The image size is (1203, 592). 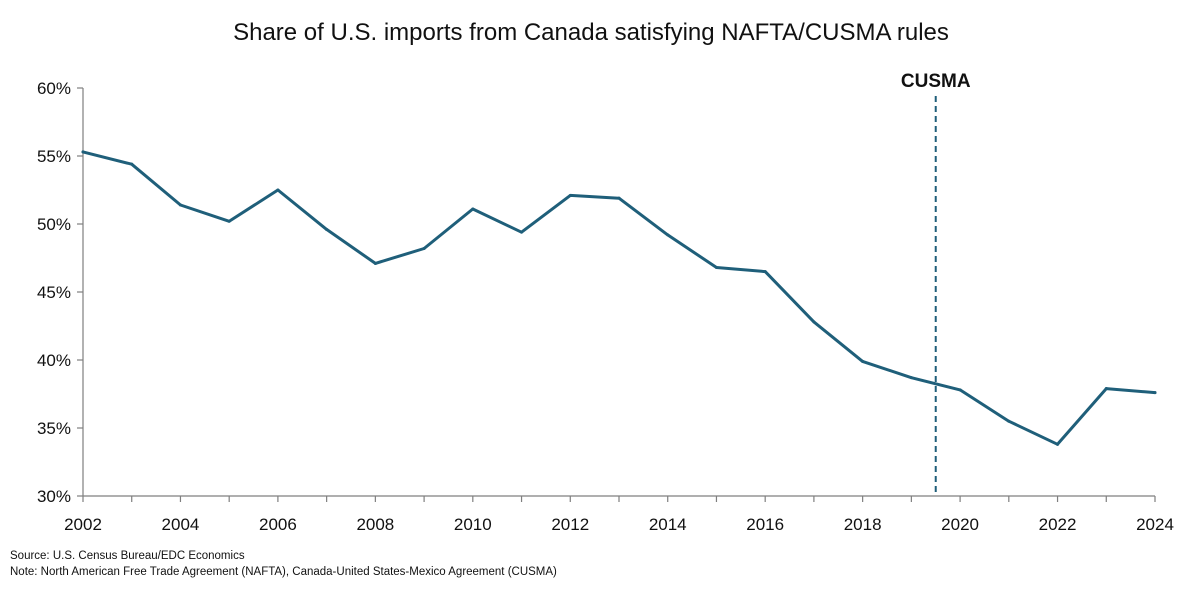 What do you see at coordinates (375, 524) in the screenshot?
I see `x-tick-label: 2008` at bounding box center [375, 524].